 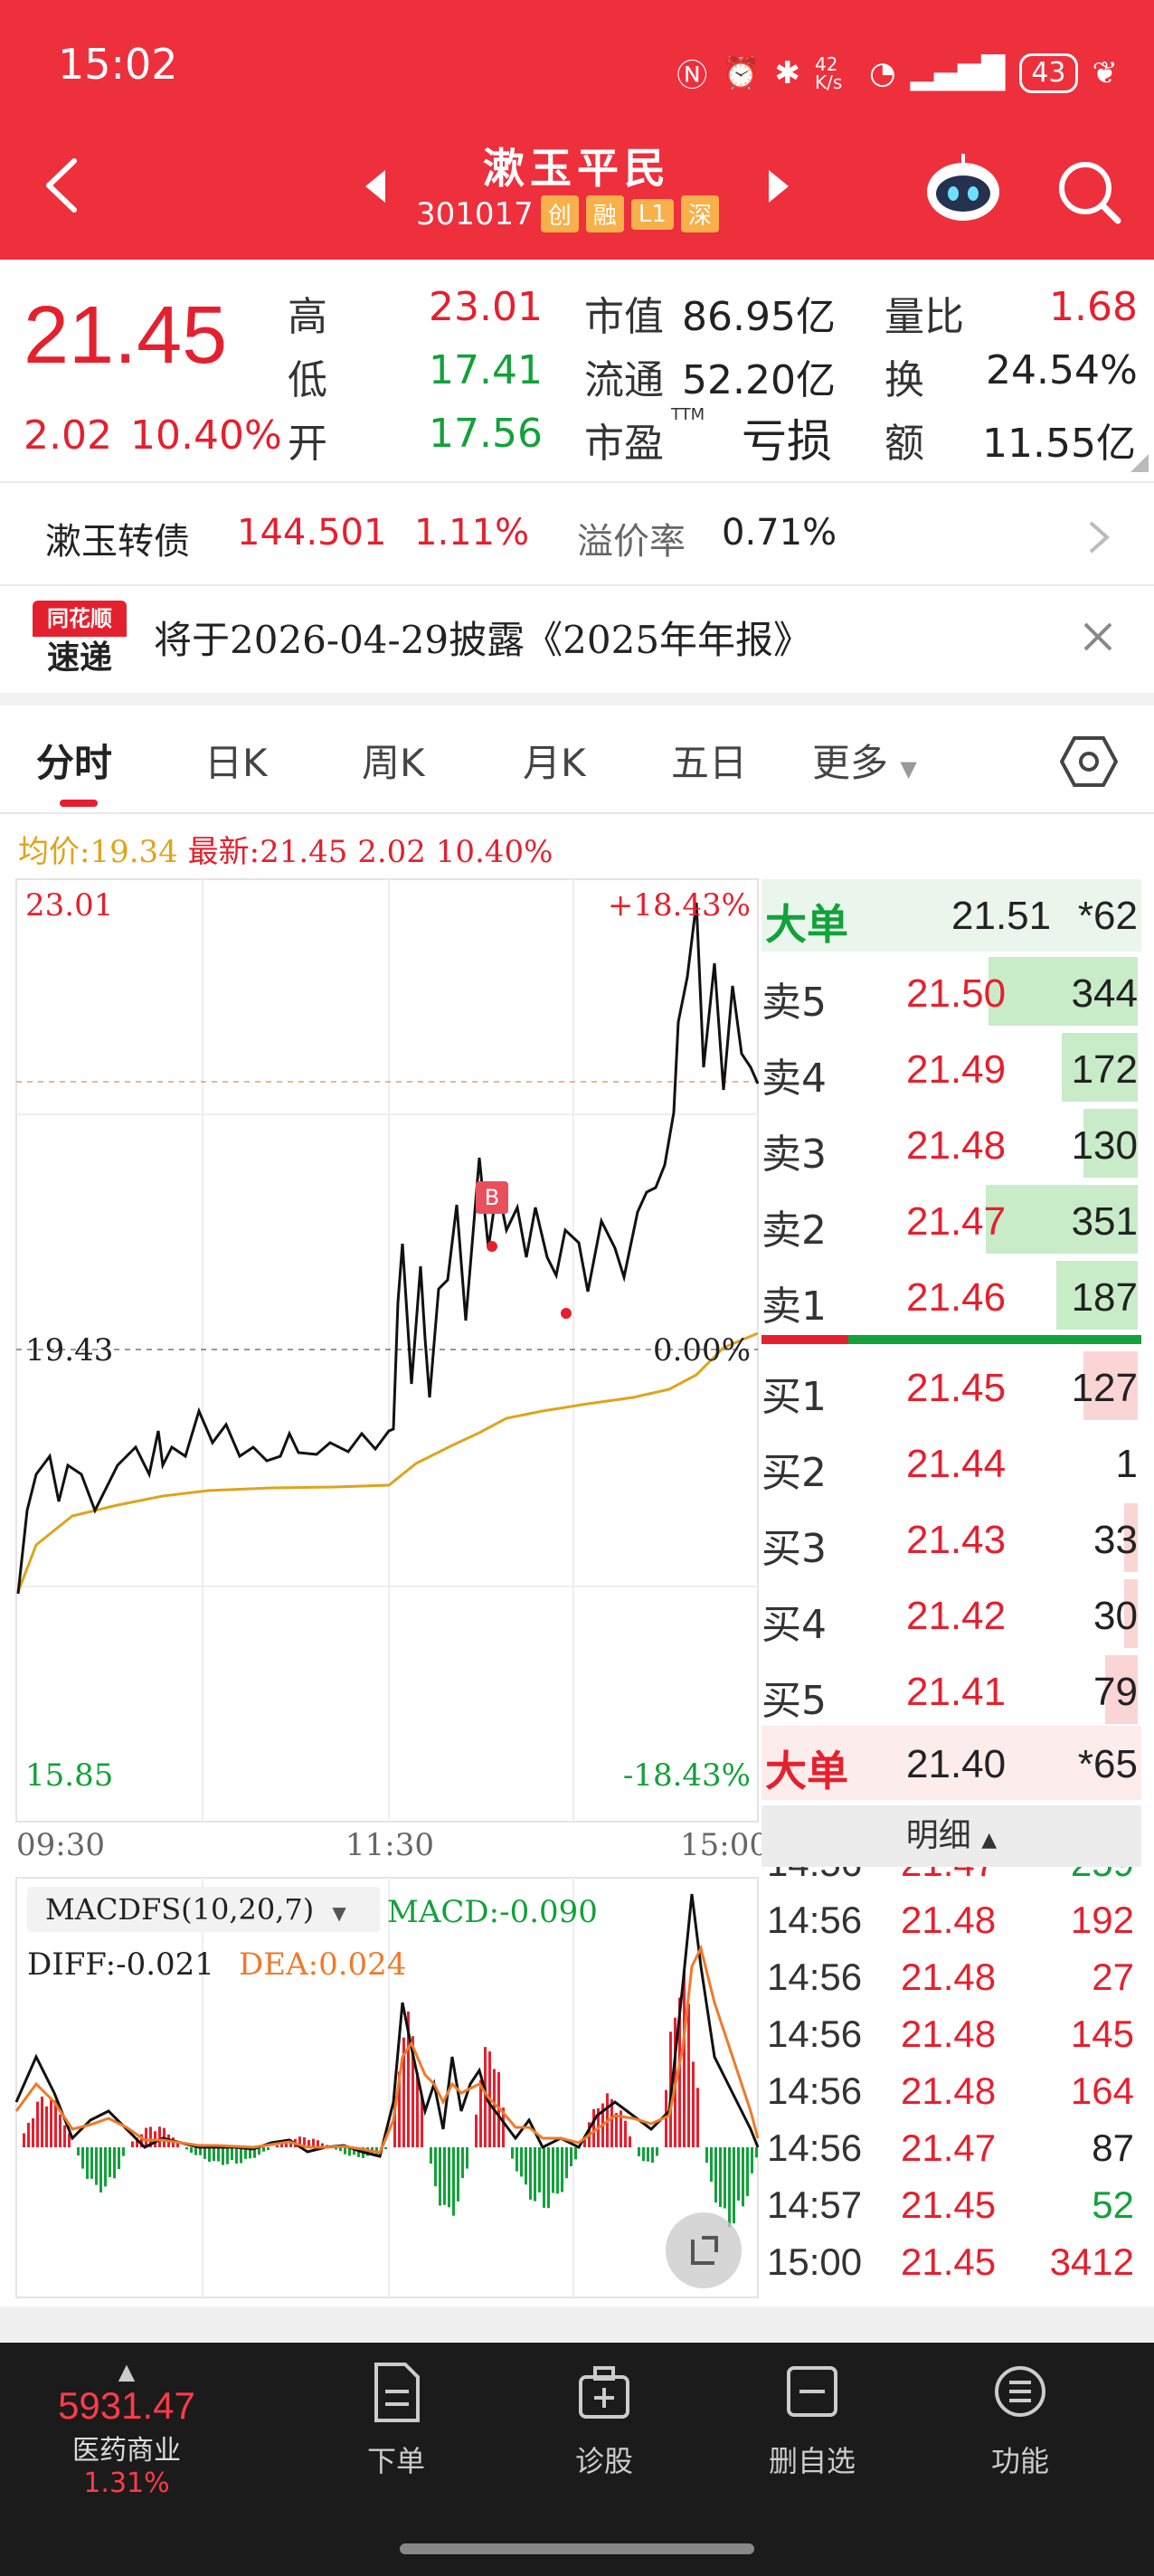 What do you see at coordinates (949, 2261) in the screenshot?
I see `tick-price: 21.45` at bounding box center [949, 2261].